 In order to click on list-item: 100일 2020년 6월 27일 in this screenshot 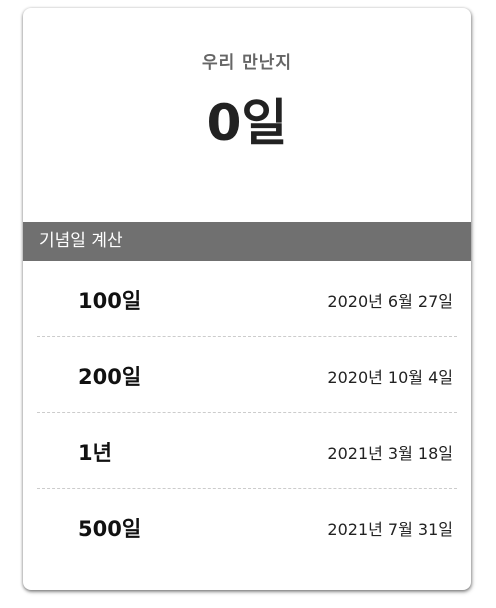, I will do `click(247, 299)`.